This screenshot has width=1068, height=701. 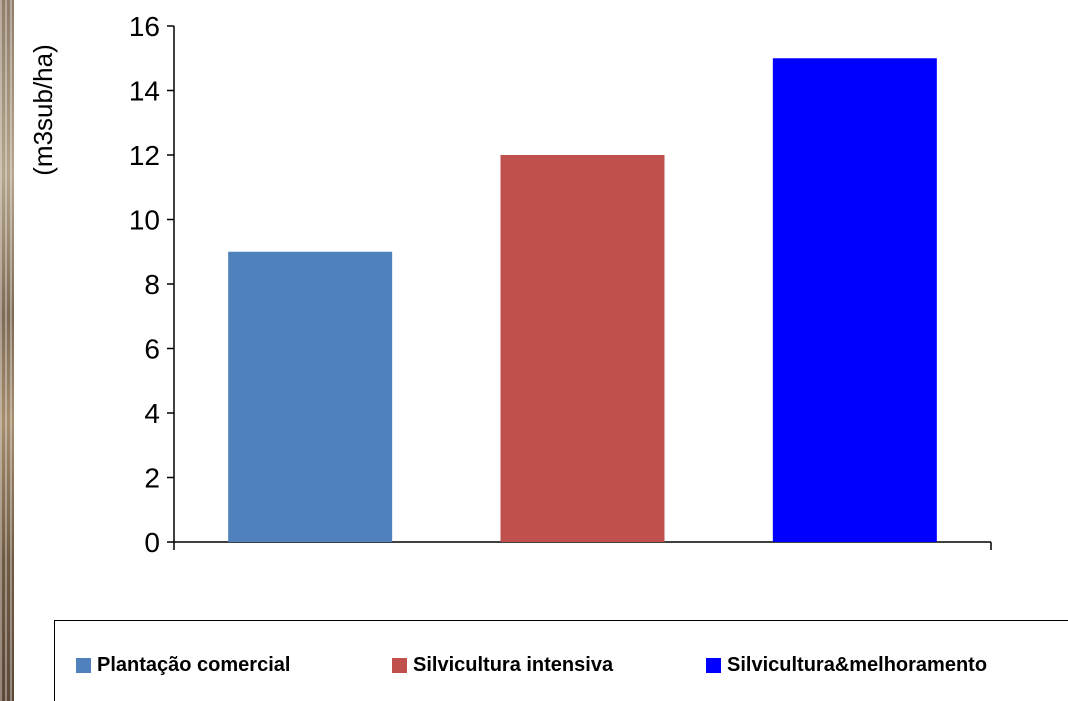 I want to click on legend, so click(x=561, y=660).